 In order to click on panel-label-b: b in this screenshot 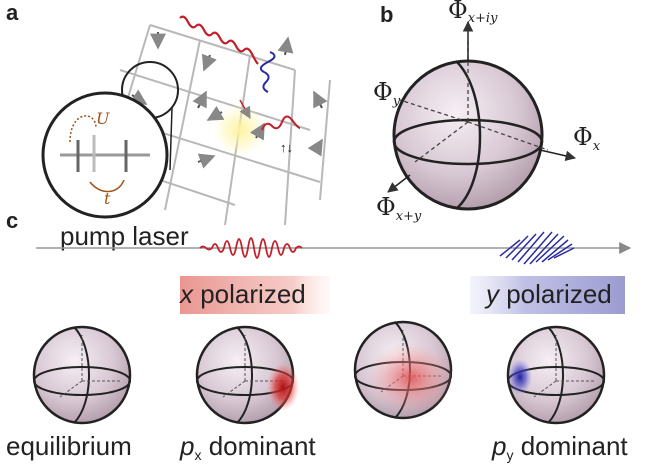, I will do `click(386, 14)`.